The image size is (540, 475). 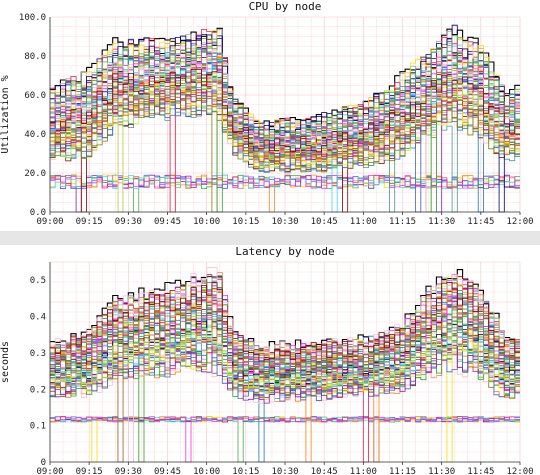 What do you see at coordinates (38, 281) in the screenshot?
I see `y-tick-label: 0.5` at bounding box center [38, 281].